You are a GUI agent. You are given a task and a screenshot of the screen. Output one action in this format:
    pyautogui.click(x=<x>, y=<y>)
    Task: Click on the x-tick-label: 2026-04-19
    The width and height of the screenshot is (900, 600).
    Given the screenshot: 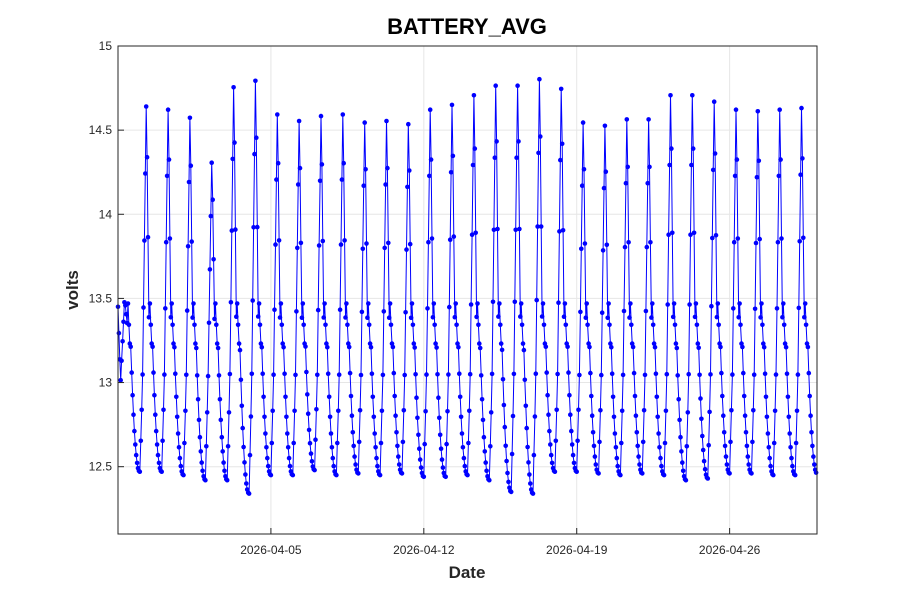 What is the action you would take?
    pyautogui.click(x=577, y=550)
    